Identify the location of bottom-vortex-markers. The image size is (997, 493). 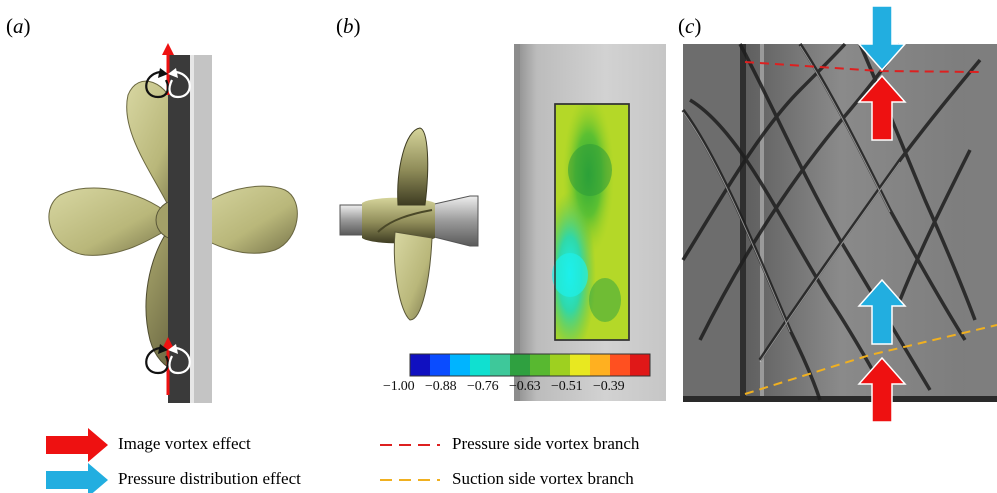
(168, 366).